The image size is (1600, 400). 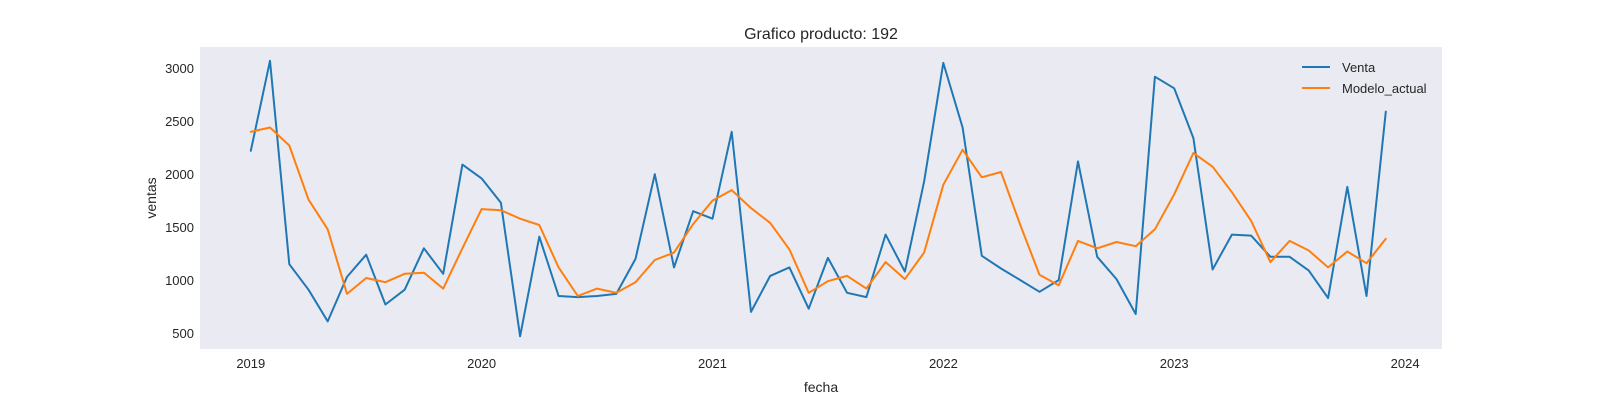 What do you see at coordinates (821, 34) in the screenshot?
I see `chart-title: Grafico producto: 192` at bounding box center [821, 34].